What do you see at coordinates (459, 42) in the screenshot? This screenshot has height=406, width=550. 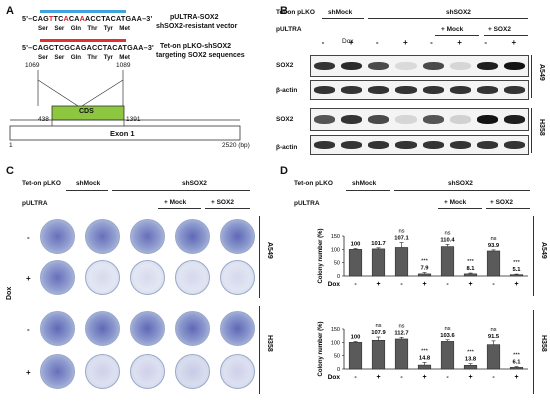 I see `b-dox-sign-5: +` at bounding box center [459, 42].